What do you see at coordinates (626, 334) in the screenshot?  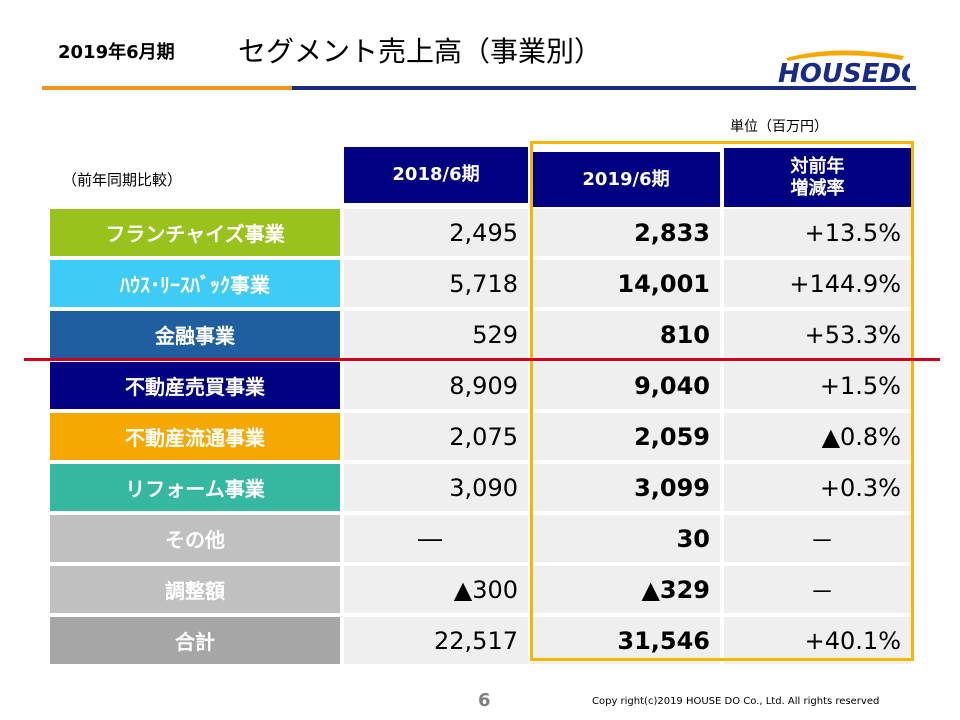 I see `value-2019: 810` at bounding box center [626, 334].